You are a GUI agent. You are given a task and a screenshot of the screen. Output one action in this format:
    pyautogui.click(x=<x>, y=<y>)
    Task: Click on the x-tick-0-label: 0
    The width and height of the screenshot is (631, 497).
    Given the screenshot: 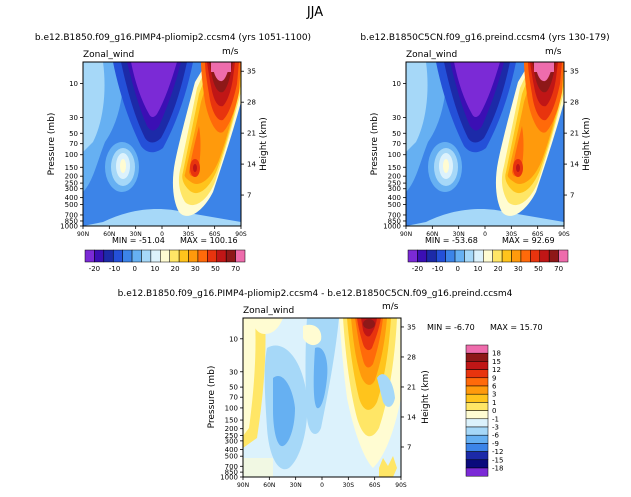 What is the action you would take?
    pyautogui.click(x=485, y=234)
    